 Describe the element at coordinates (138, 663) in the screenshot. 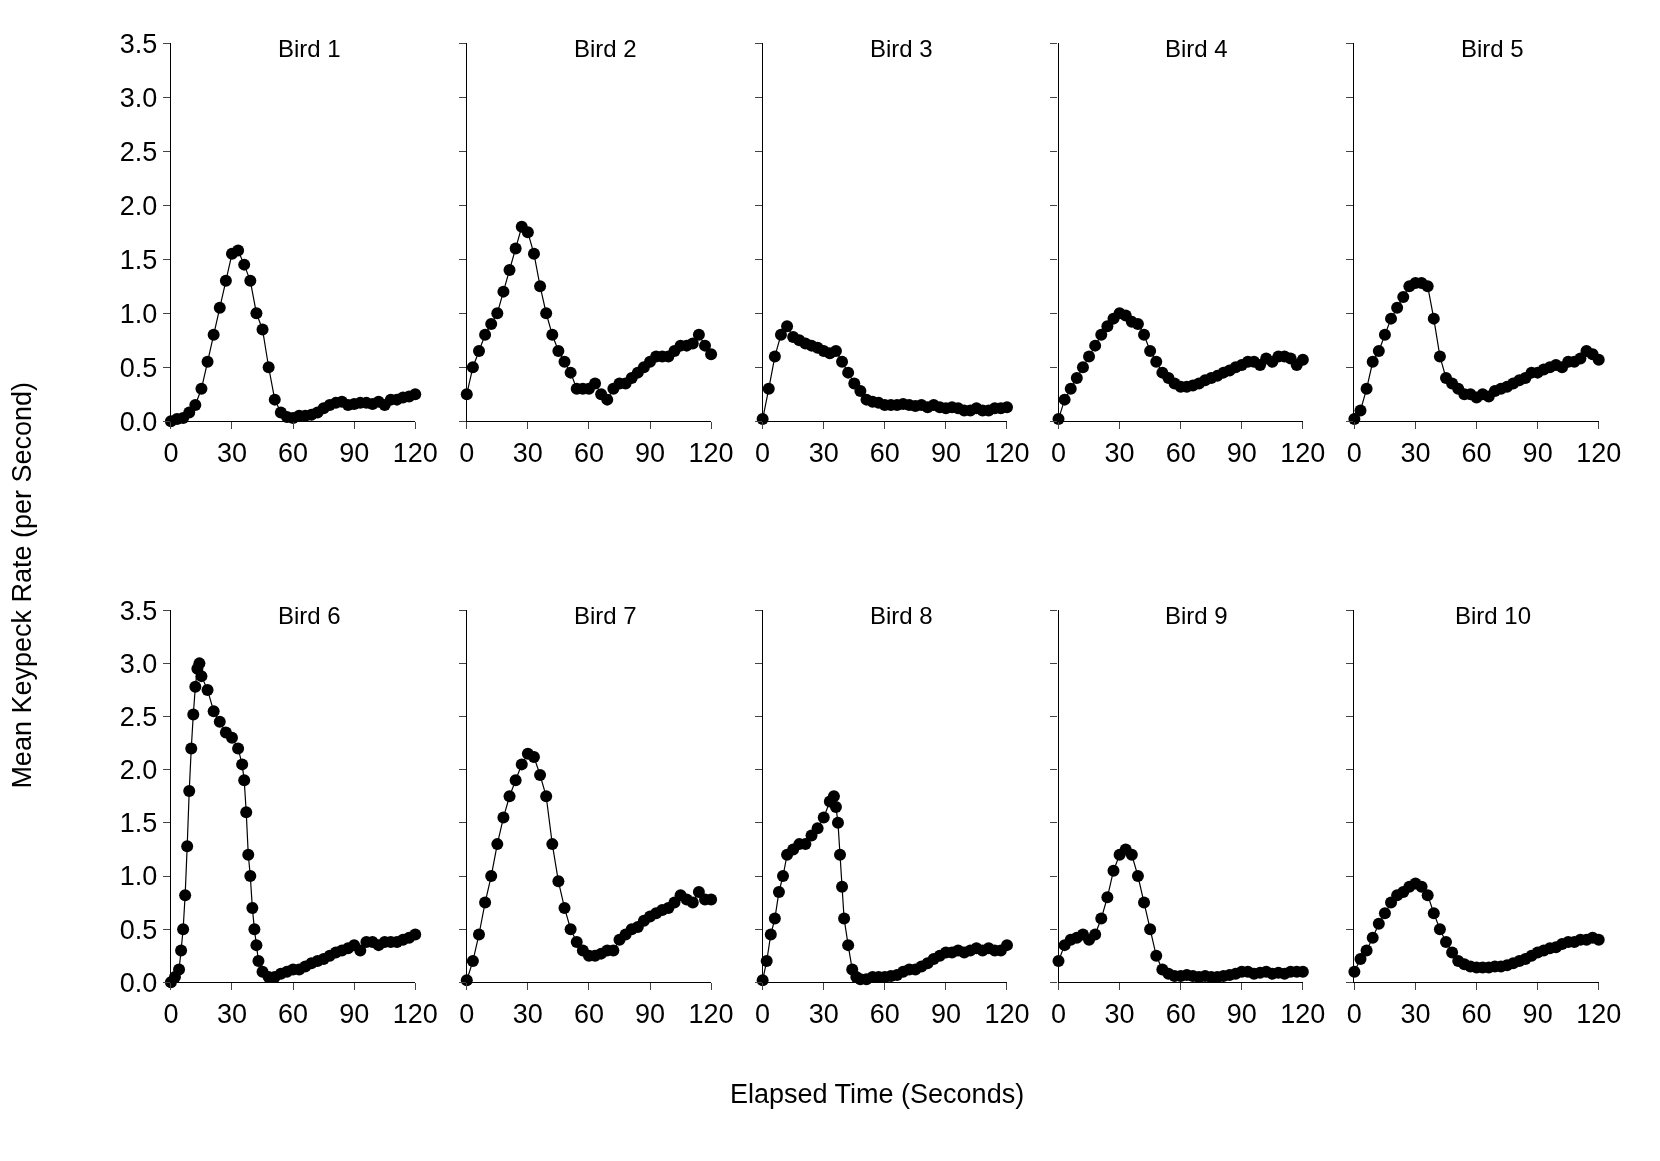

I see `y-tick-label: 3.0` at that location.